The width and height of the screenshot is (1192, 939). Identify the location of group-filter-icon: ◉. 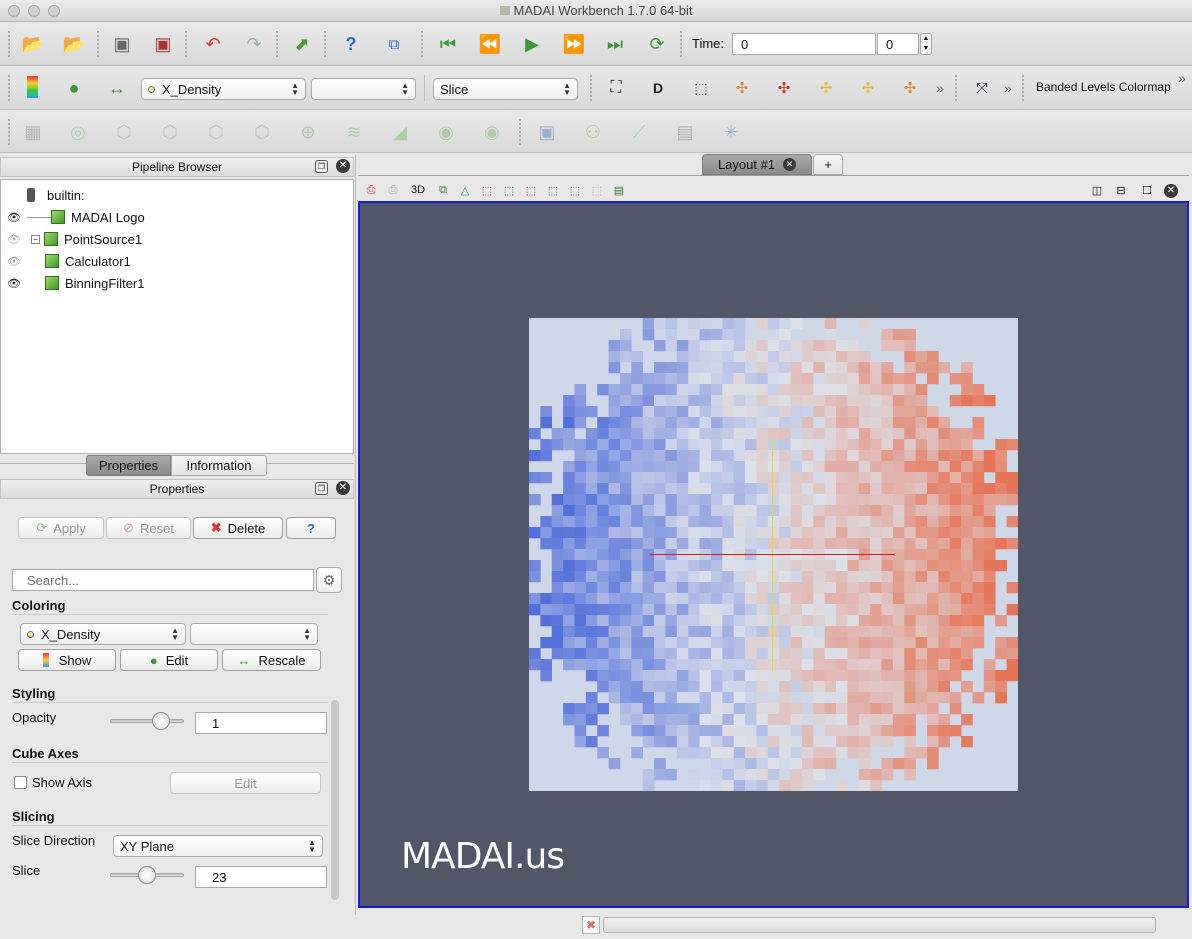
(446, 132).